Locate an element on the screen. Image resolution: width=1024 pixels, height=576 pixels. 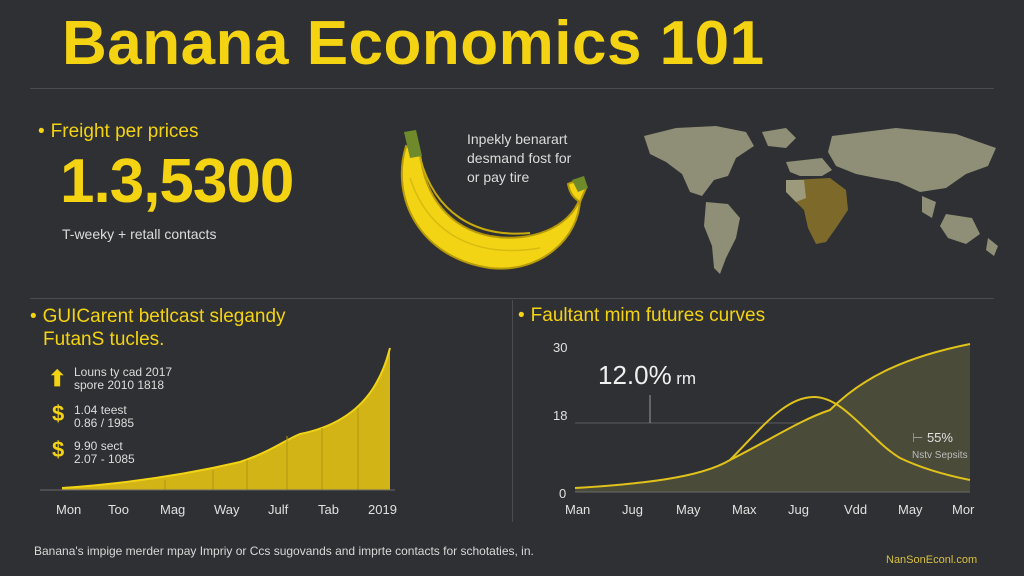
left-x-label: Way is located at coordinates (227, 509).